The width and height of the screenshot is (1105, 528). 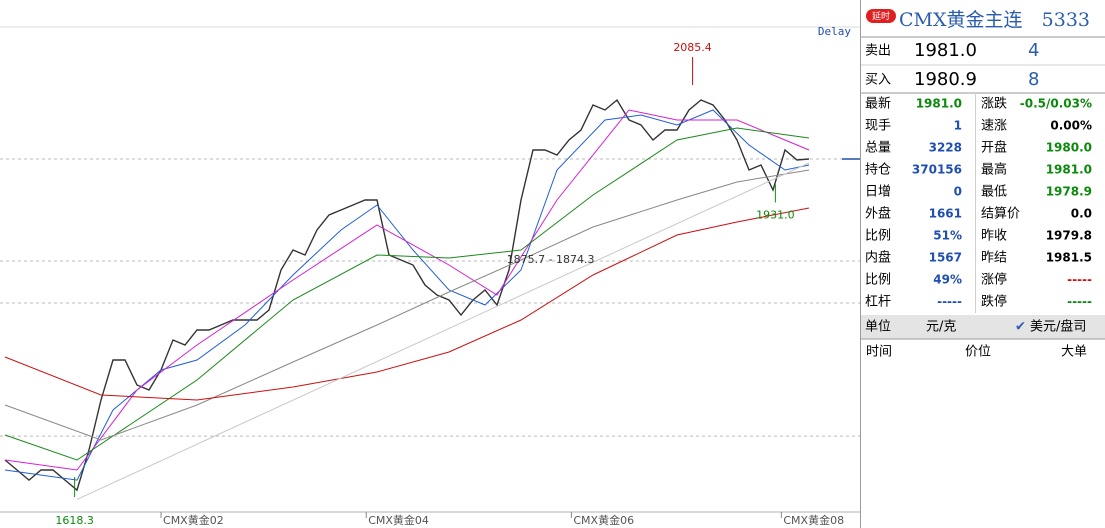 I want to click on badge: 延时, so click(x=881, y=16).